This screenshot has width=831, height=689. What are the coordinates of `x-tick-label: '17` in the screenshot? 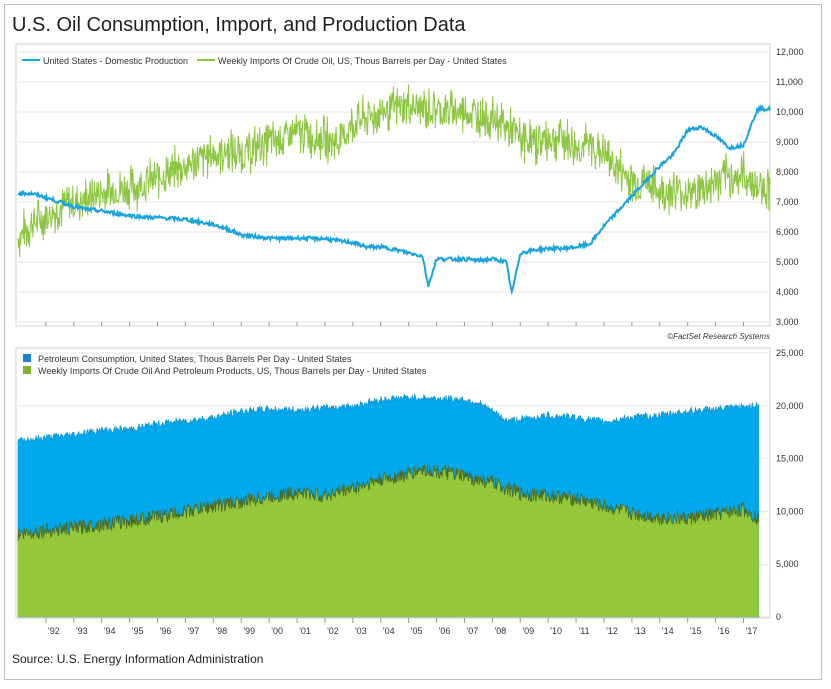 It's located at (752, 631).